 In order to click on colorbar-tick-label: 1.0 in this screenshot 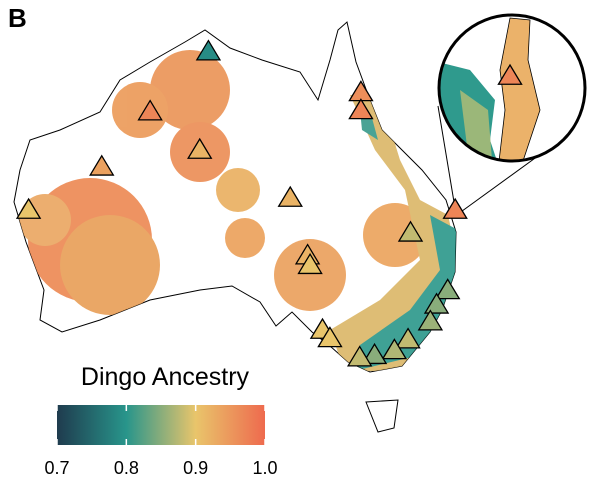, I will do `click(264, 468)`.